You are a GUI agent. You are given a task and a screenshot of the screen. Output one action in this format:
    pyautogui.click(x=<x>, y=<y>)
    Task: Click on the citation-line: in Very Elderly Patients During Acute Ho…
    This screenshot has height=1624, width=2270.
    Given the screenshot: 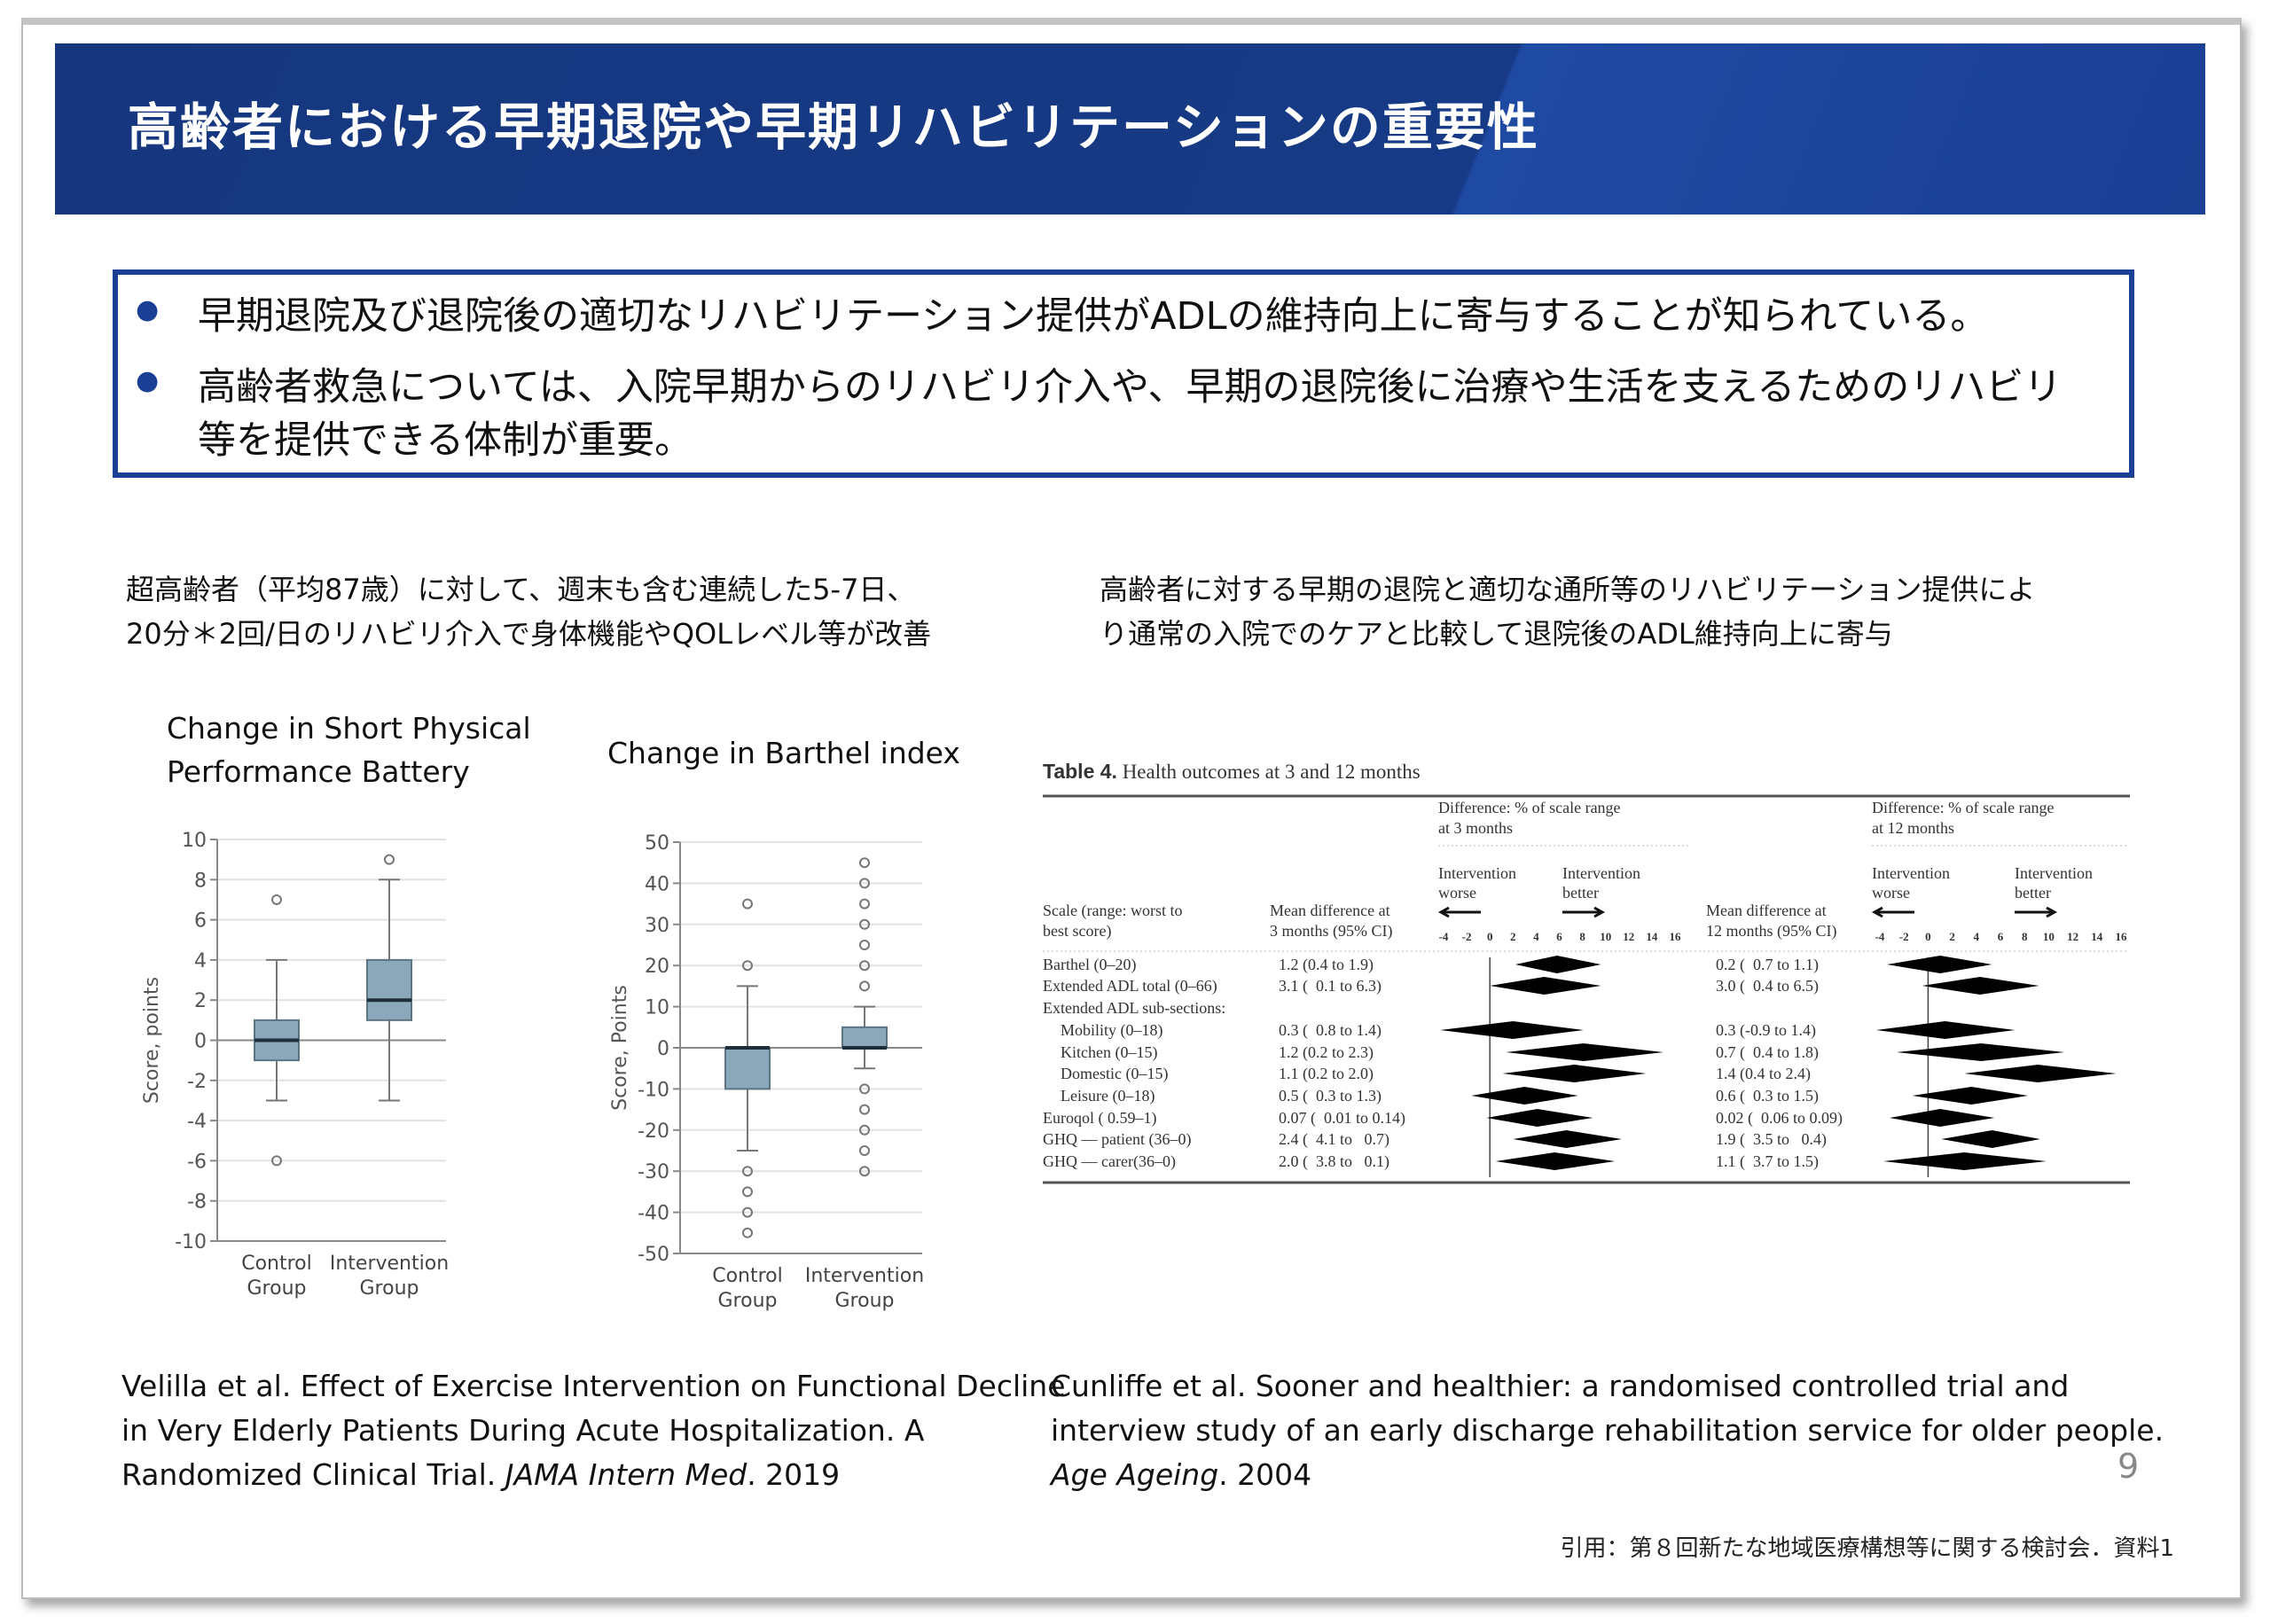 What is the action you would take?
    pyautogui.click(x=523, y=1430)
    